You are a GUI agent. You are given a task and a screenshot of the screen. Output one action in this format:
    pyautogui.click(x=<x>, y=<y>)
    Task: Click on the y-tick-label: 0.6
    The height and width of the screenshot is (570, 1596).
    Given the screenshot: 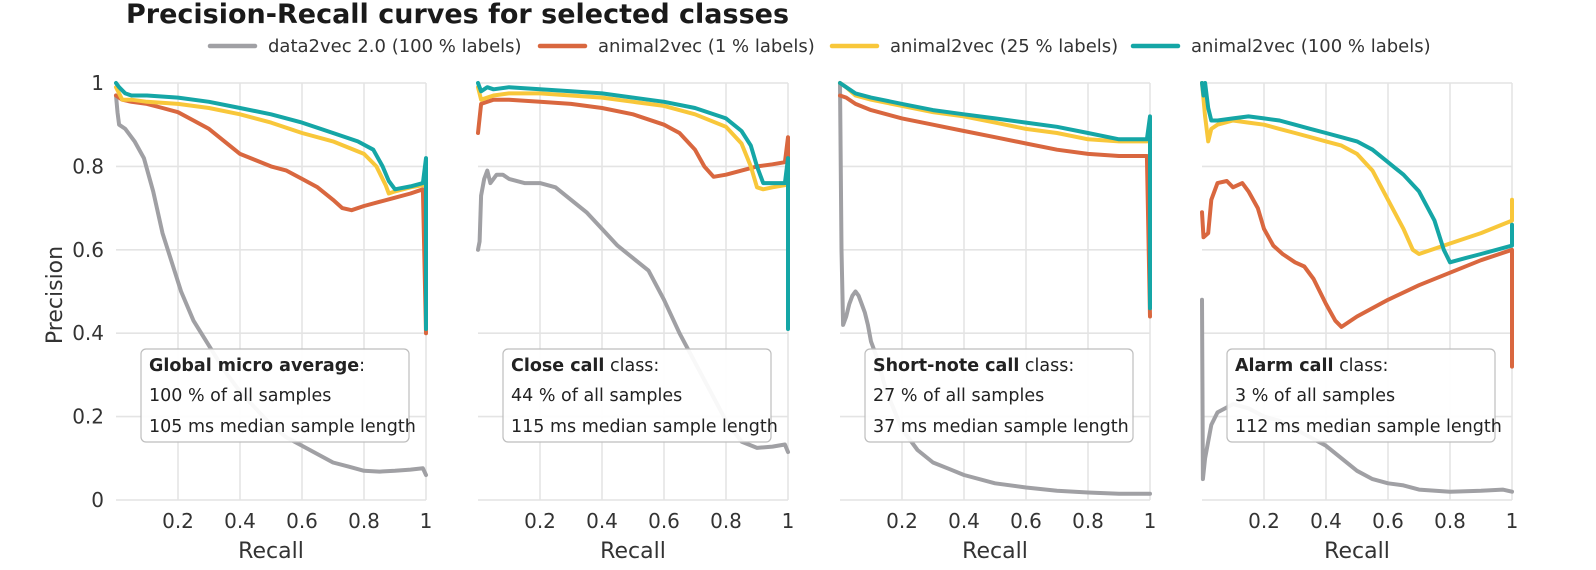 What is the action you would take?
    pyautogui.click(x=88, y=250)
    